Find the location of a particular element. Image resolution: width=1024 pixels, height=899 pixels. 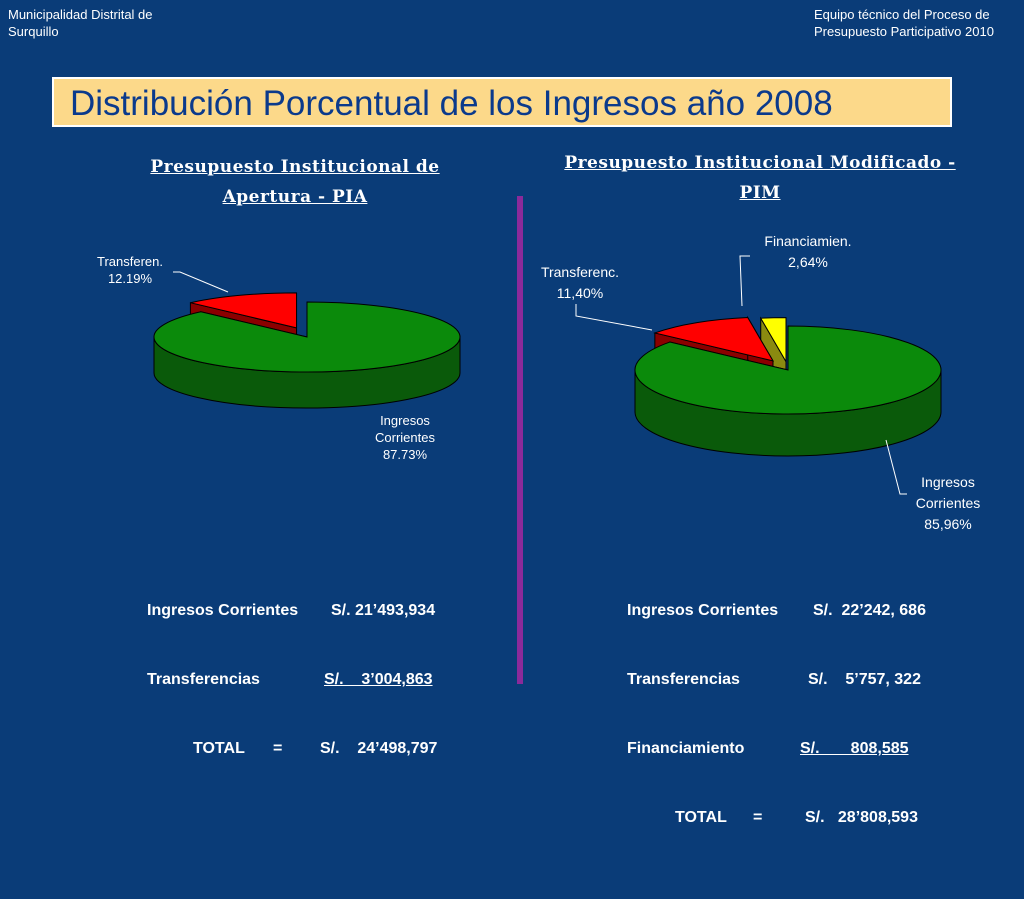

pim-slice-1-top is located at coordinates (714, 339).